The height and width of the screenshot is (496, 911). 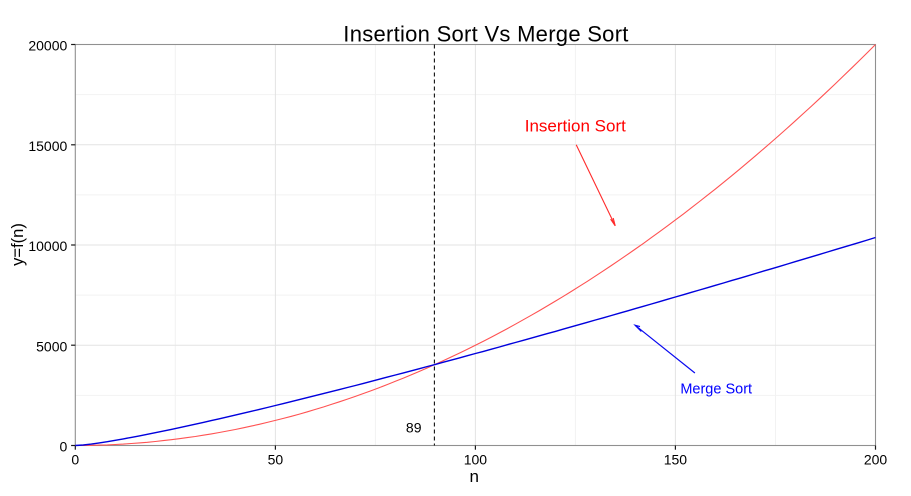 What do you see at coordinates (414, 427) in the screenshot?
I see `svg-text: 89` at bounding box center [414, 427].